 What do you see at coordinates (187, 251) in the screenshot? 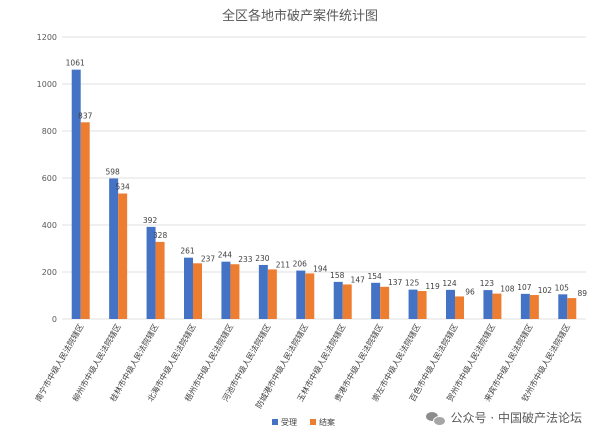
I see `data-label: 261` at bounding box center [187, 251].